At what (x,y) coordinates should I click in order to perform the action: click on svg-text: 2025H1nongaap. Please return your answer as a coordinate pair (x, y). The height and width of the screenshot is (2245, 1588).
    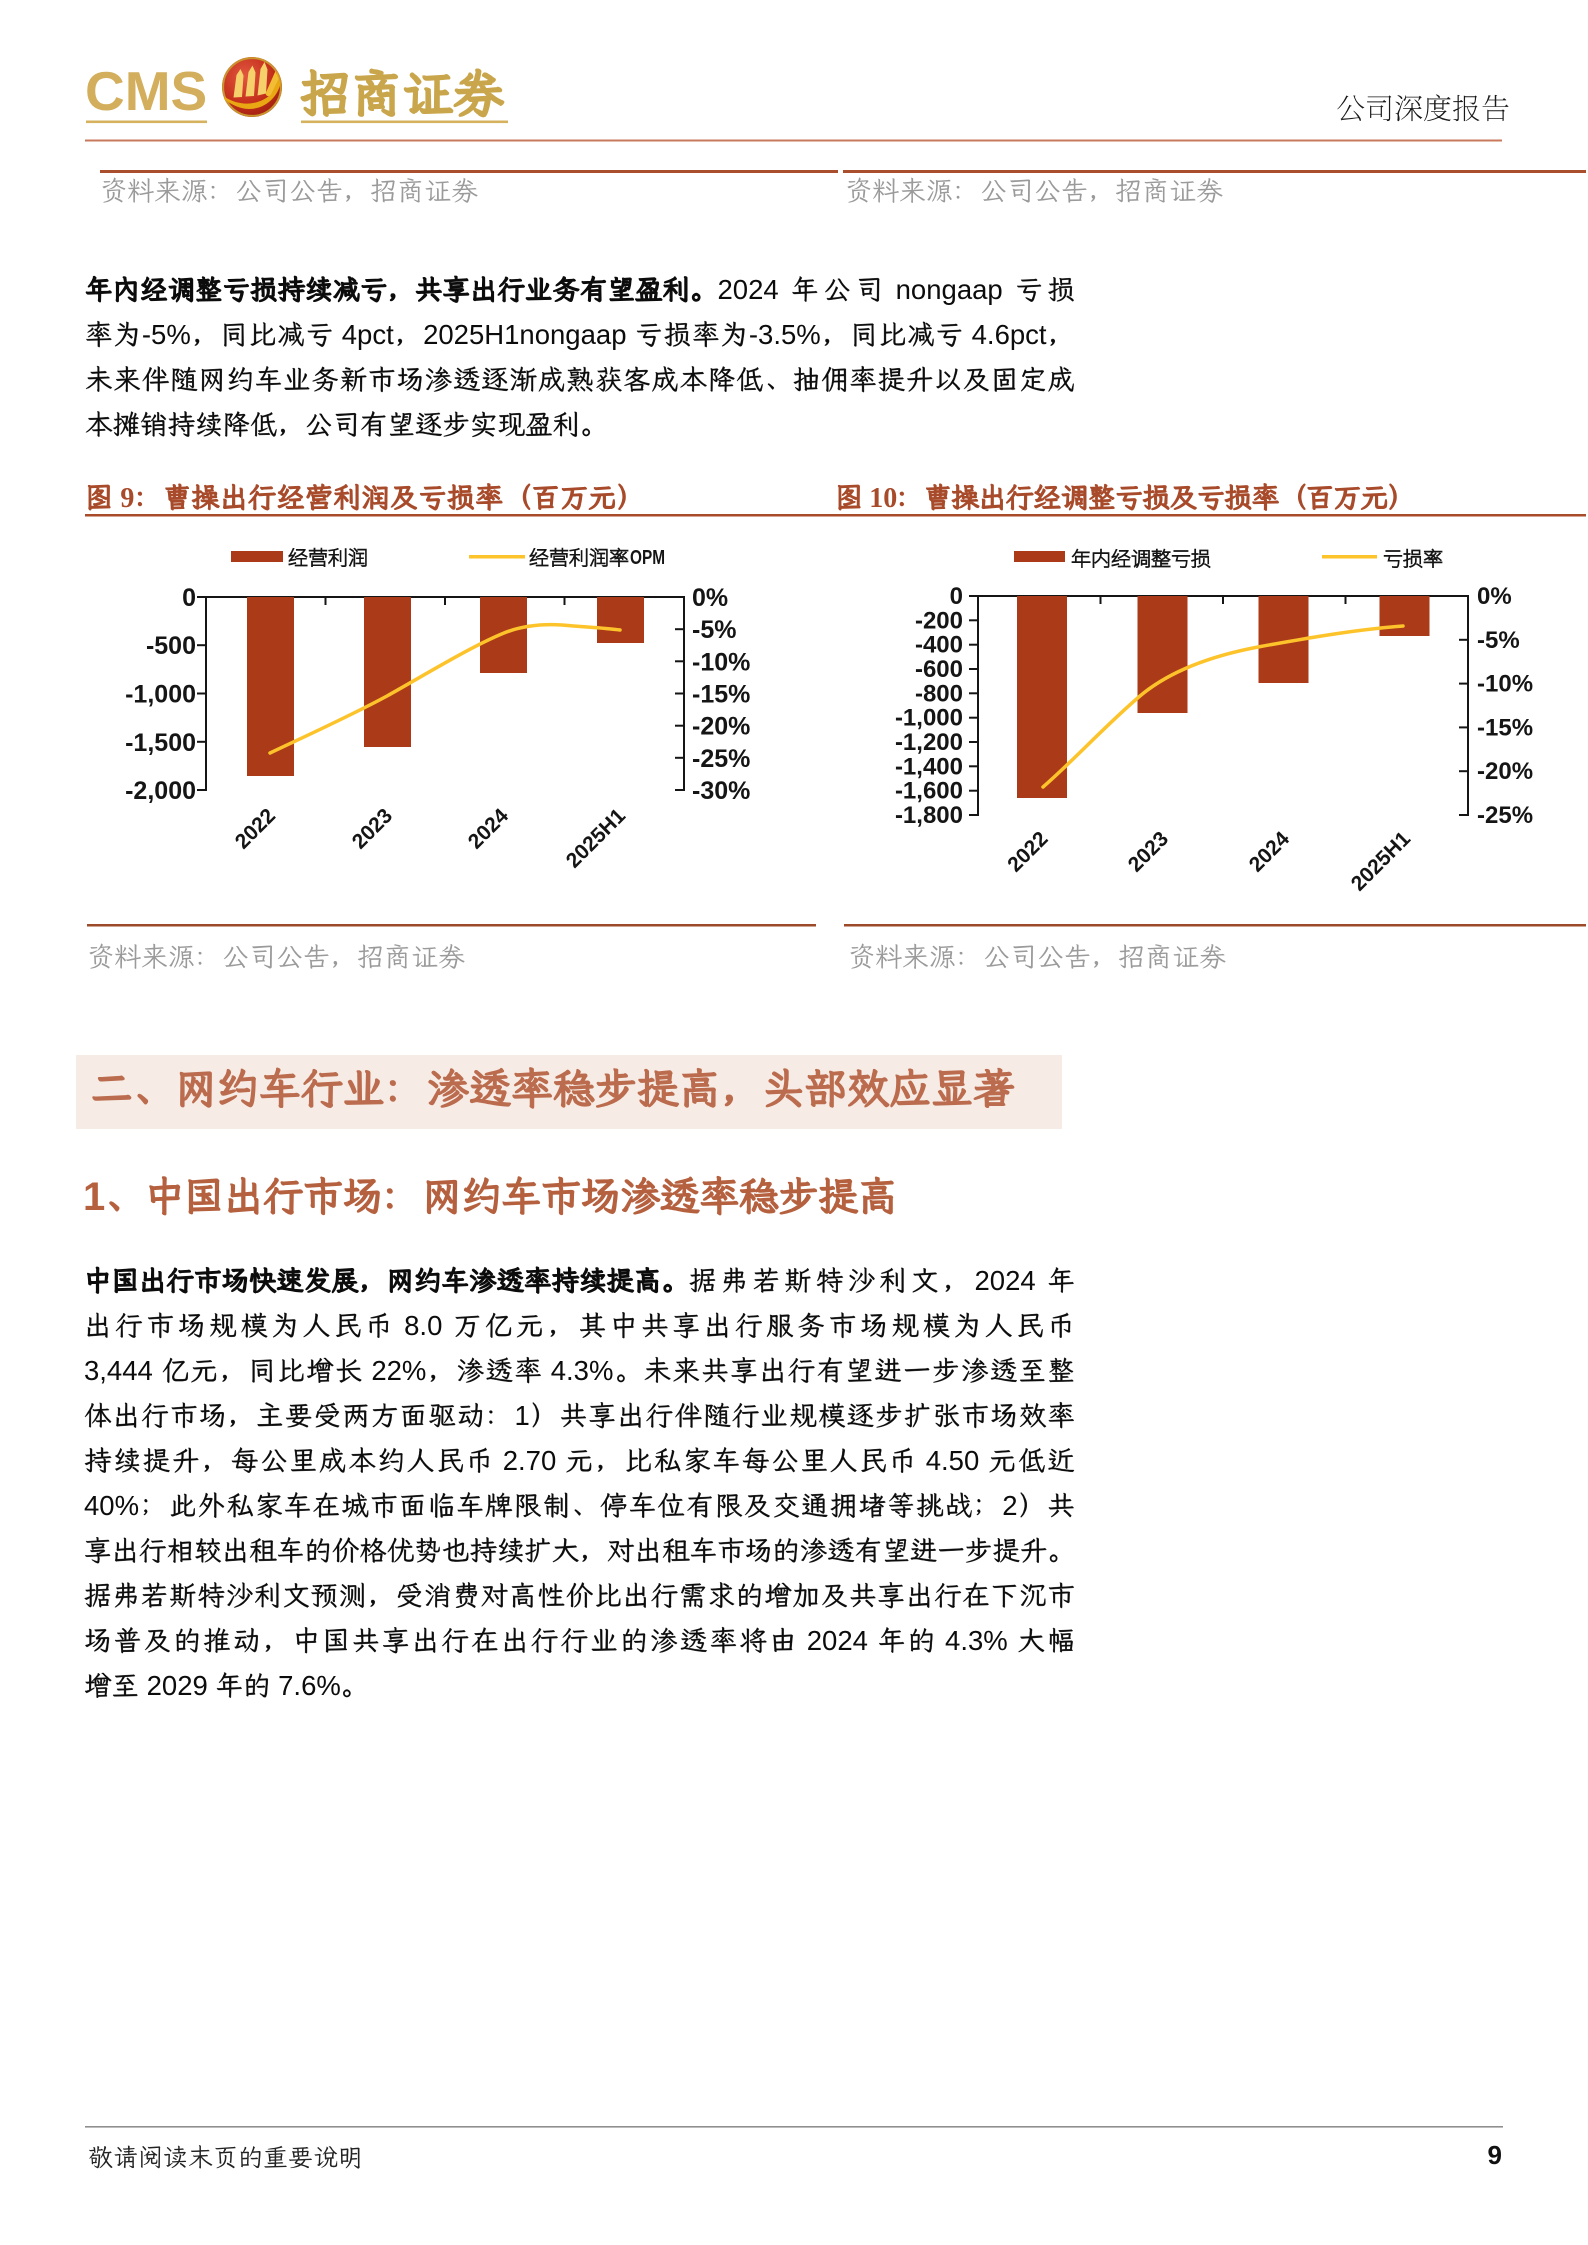
    Looking at the image, I should click on (528, 334).